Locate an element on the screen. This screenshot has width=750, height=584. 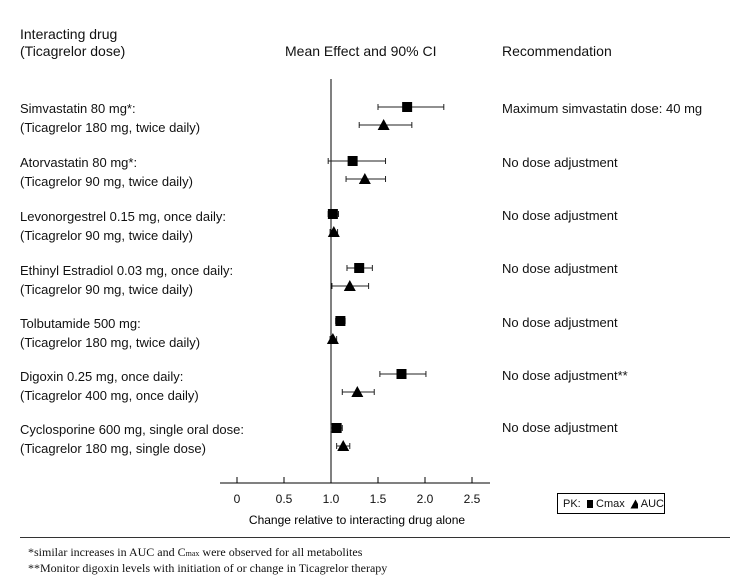
recommendation-column-header: Recommendation is located at coordinates (557, 51).